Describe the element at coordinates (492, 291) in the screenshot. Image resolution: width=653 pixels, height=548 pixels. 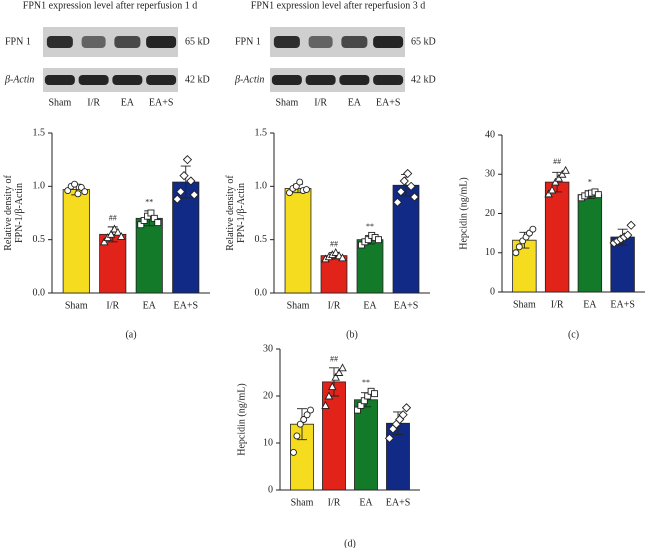
I see `y-tick-label: 0` at that location.